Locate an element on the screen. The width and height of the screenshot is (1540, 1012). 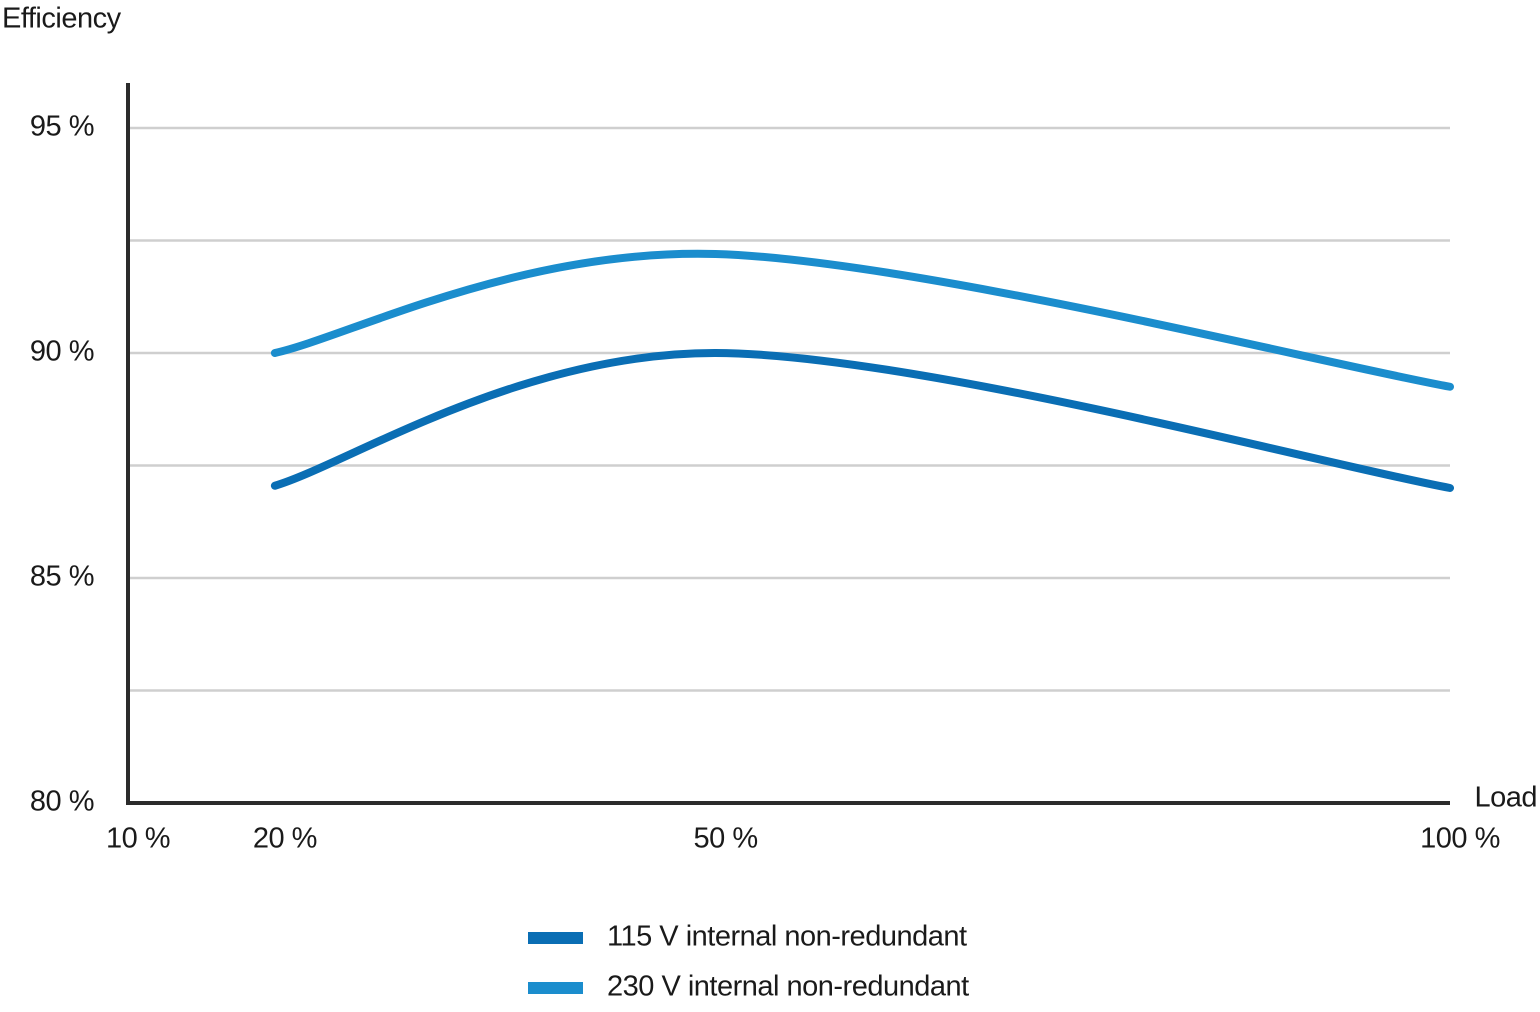
x-tick-label: 10 % is located at coordinates (138, 839).